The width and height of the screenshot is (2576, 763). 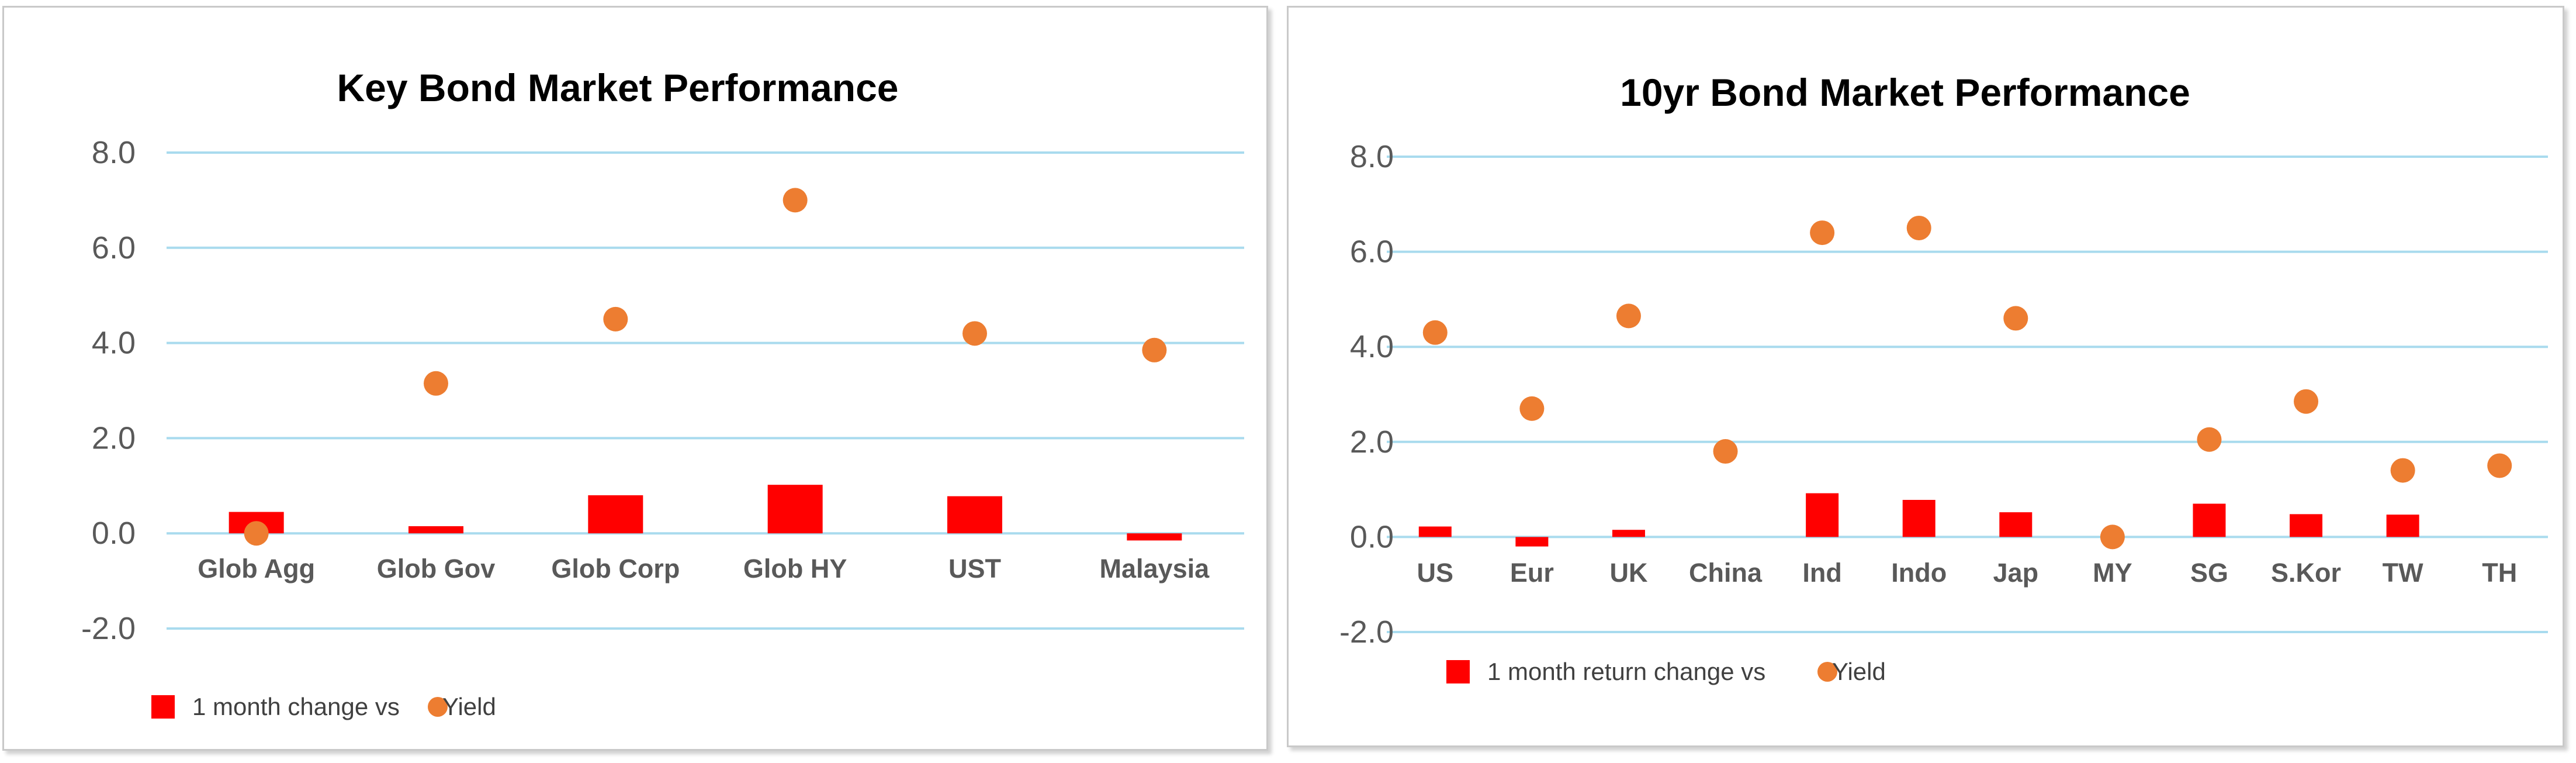 What do you see at coordinates (1435, 531) in the screenshot?
I see `bar-us` at bounding box center [1435, 531].